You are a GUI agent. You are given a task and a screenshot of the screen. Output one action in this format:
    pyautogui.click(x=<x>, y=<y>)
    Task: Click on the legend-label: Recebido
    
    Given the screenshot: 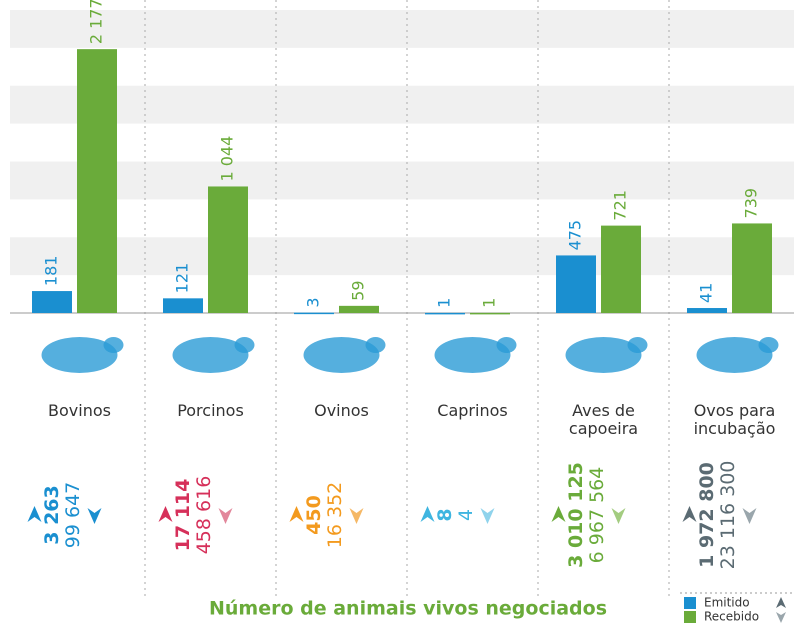 What is the action you would take?
    pyautogui.click(x=731, y=616)
    